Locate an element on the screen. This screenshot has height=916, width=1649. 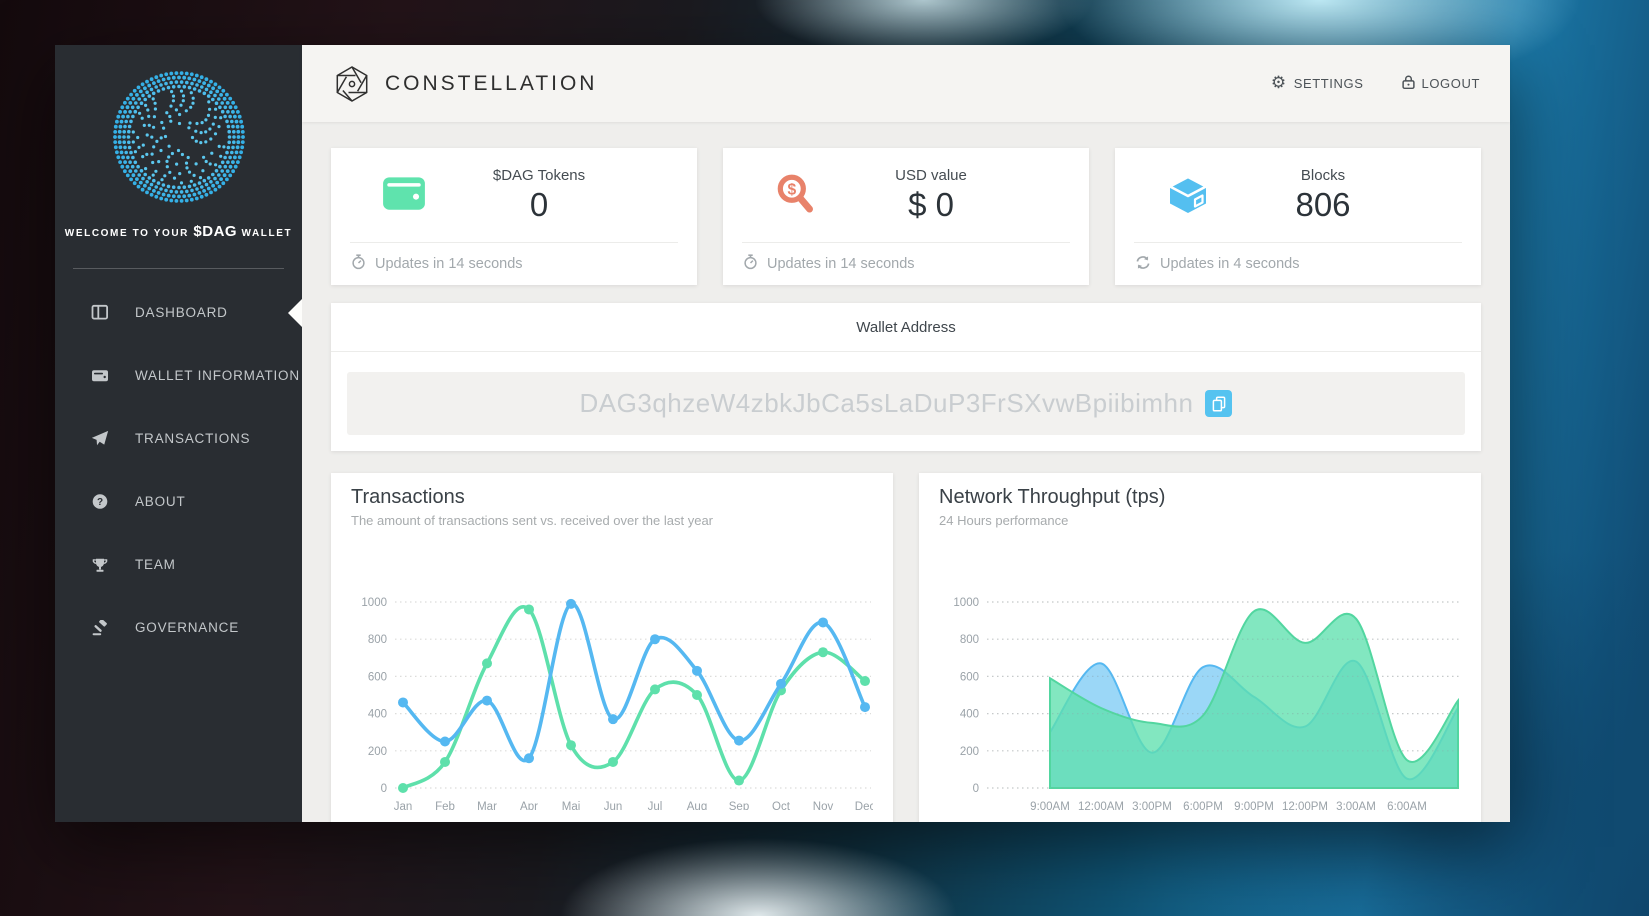
hexagon-aperture-logo is located at coordinates (352, 83).